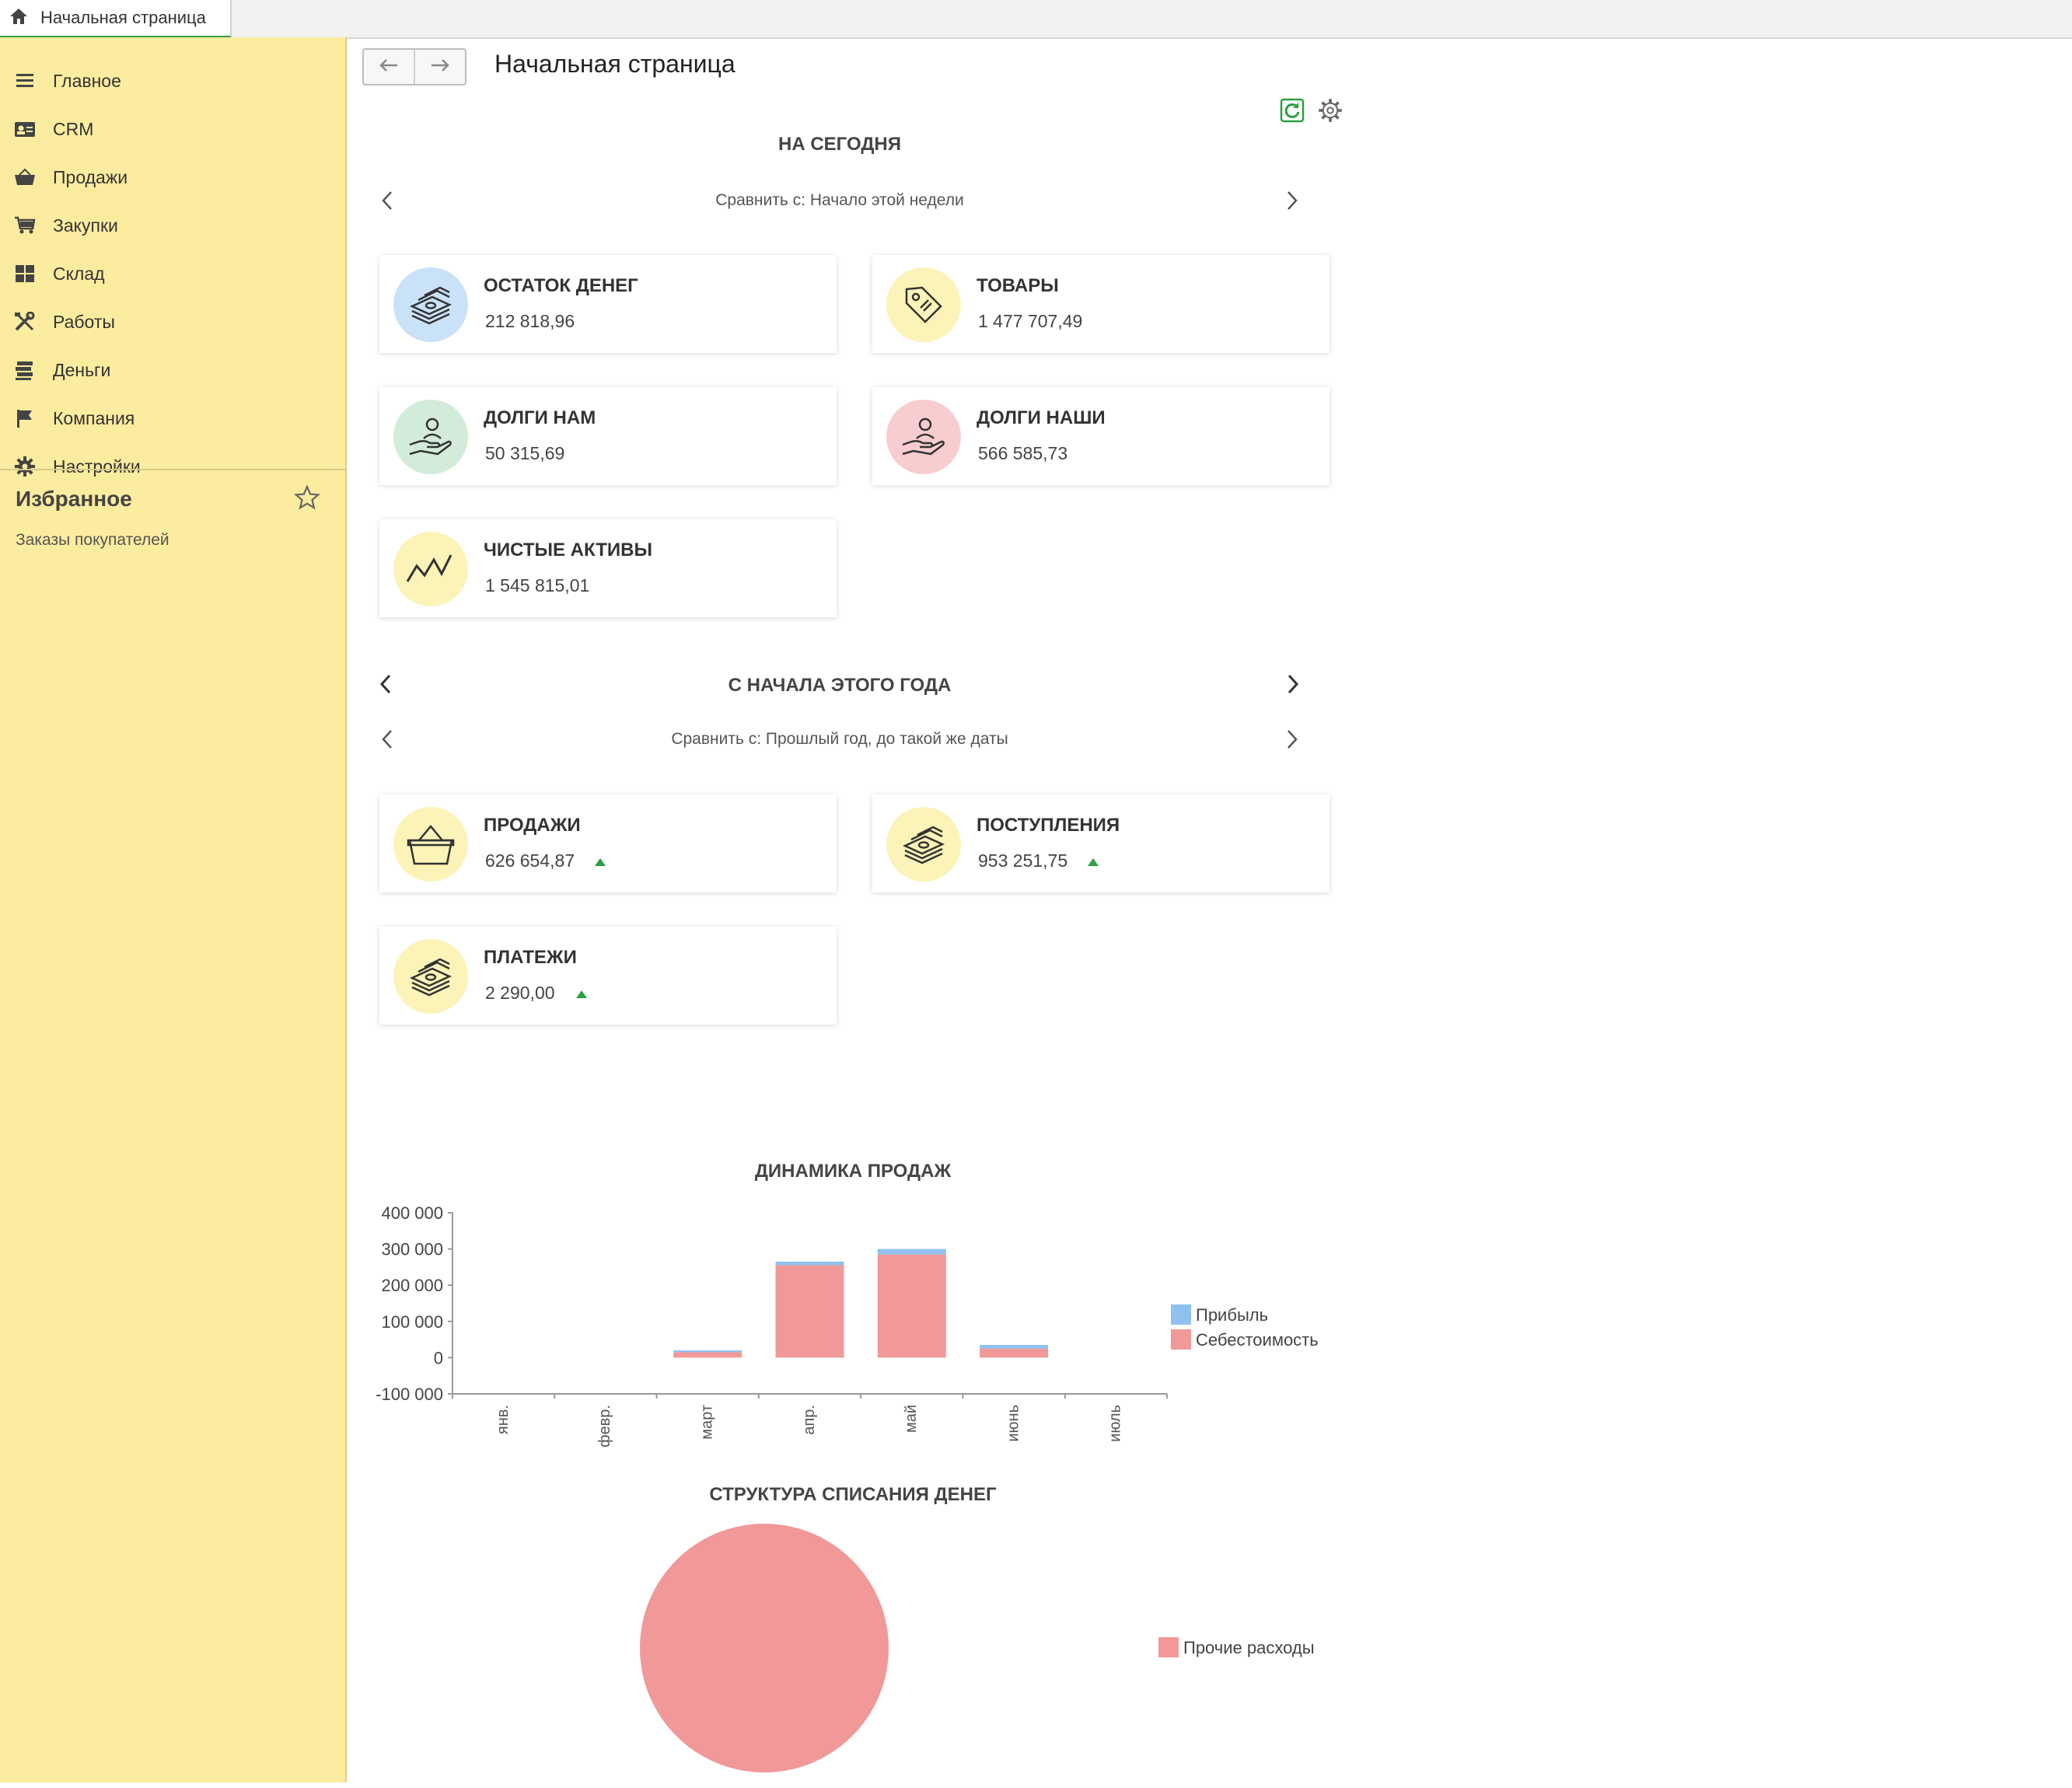  What do you see at coordinates (608, 568) in the screenshot?
I see `card-net-assets: ЧИСТЫЕ АКТИВЫ 1 545 815,01` at bounding box center [608, 568].